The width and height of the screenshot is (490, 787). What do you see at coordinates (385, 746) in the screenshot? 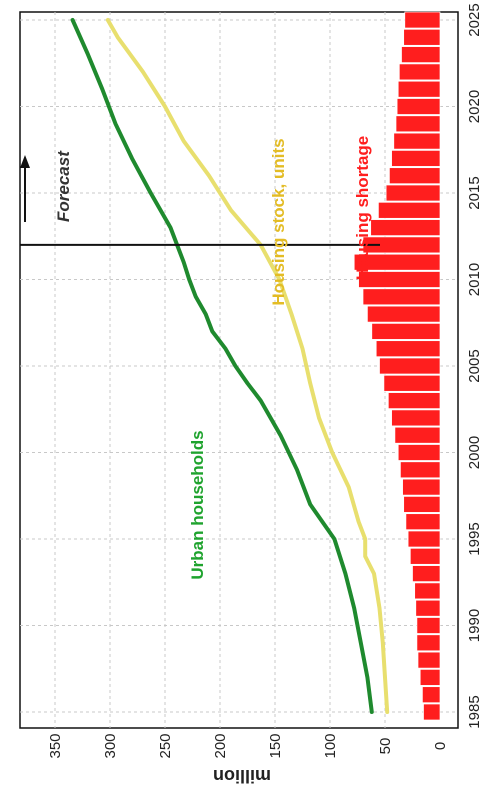
I see `value-tick-label: 50` at bounding box center [385, 746].